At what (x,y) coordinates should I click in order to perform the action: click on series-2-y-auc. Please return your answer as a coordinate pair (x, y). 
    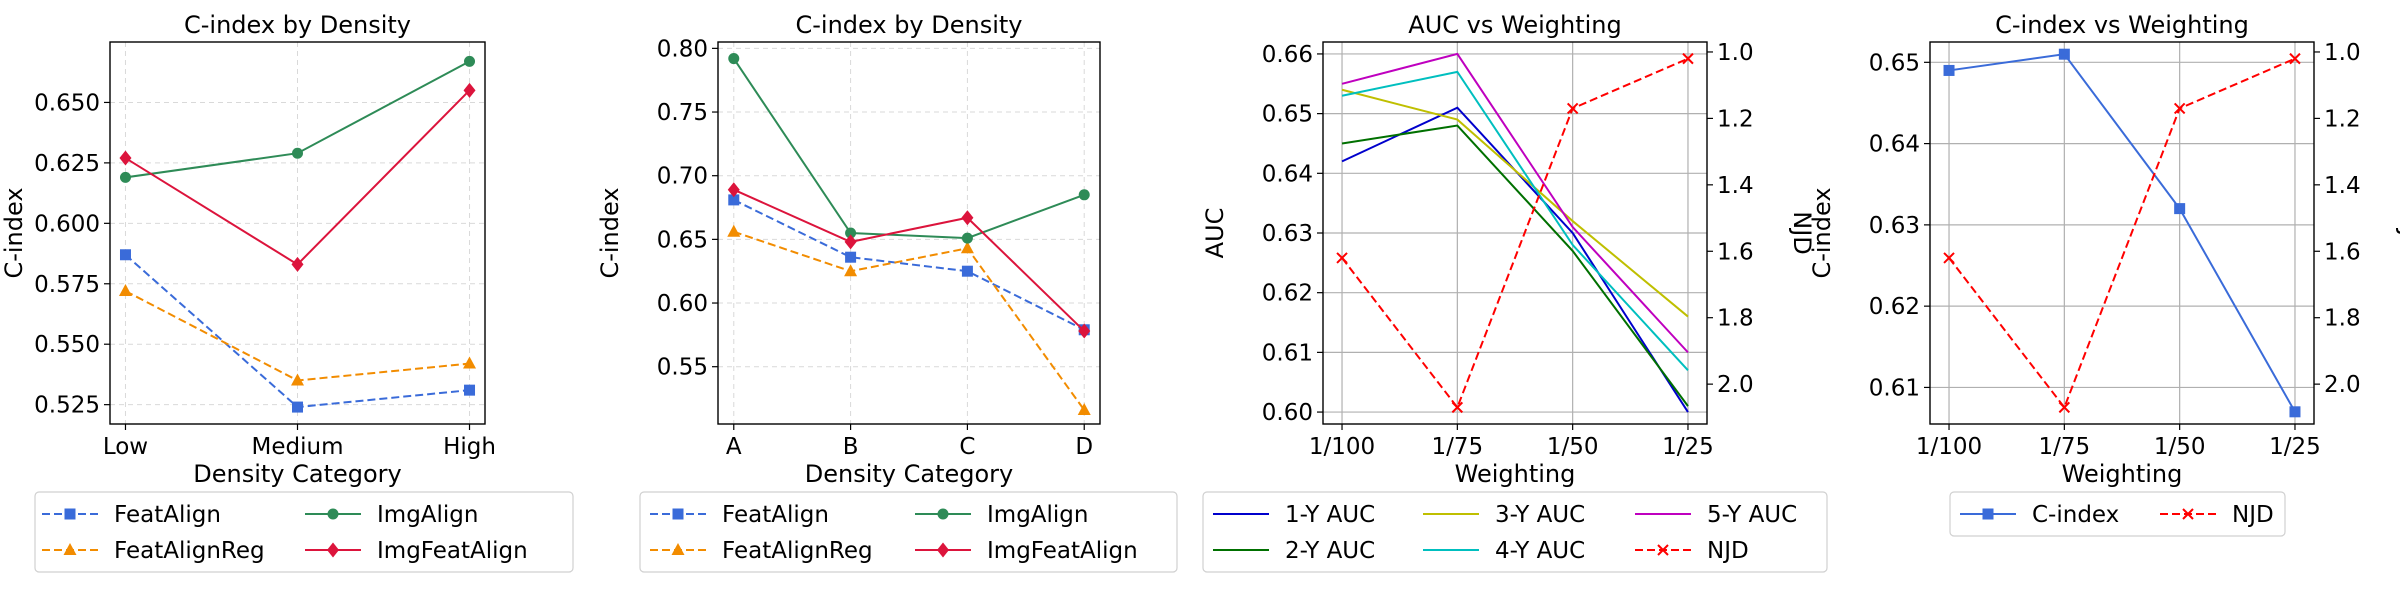
    Looking at the image, I should click on (1515, 265).